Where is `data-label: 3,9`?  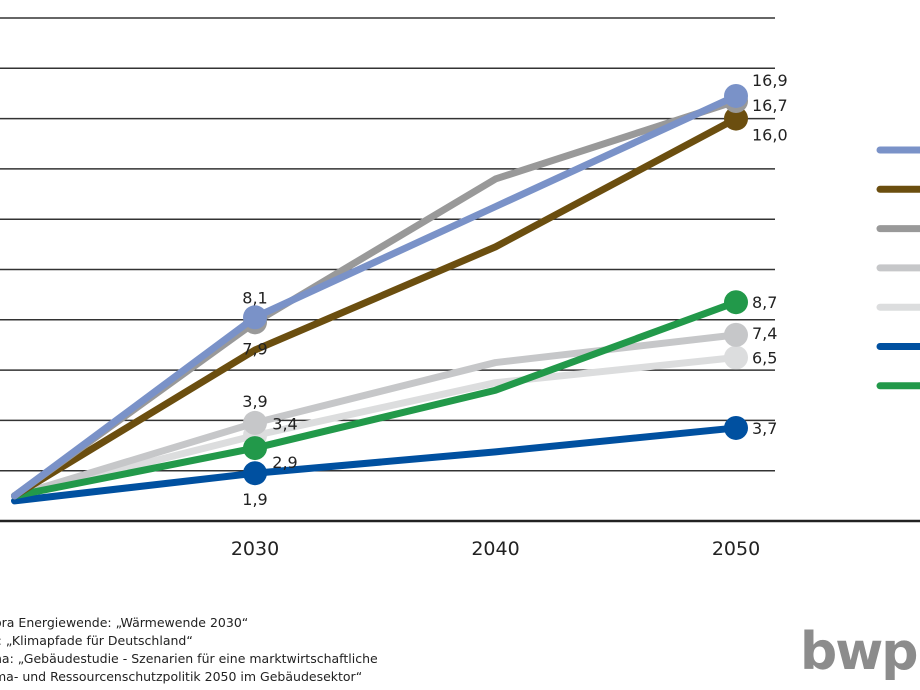 data-label: 3,9 is located at coordinates (254, 401).